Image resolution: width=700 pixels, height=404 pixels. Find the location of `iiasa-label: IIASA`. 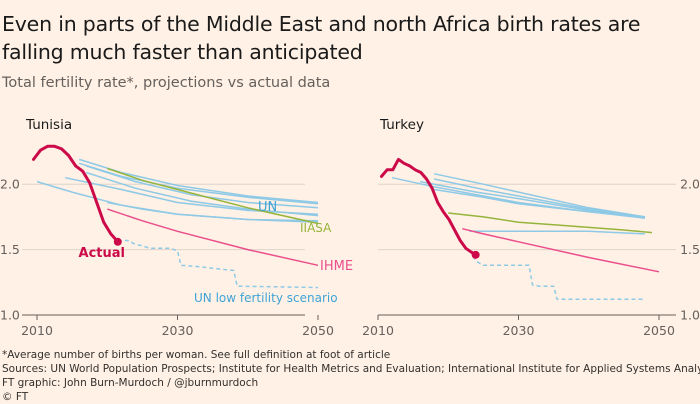

iiasa-label: IIASA is located at coordinates (316, 228).